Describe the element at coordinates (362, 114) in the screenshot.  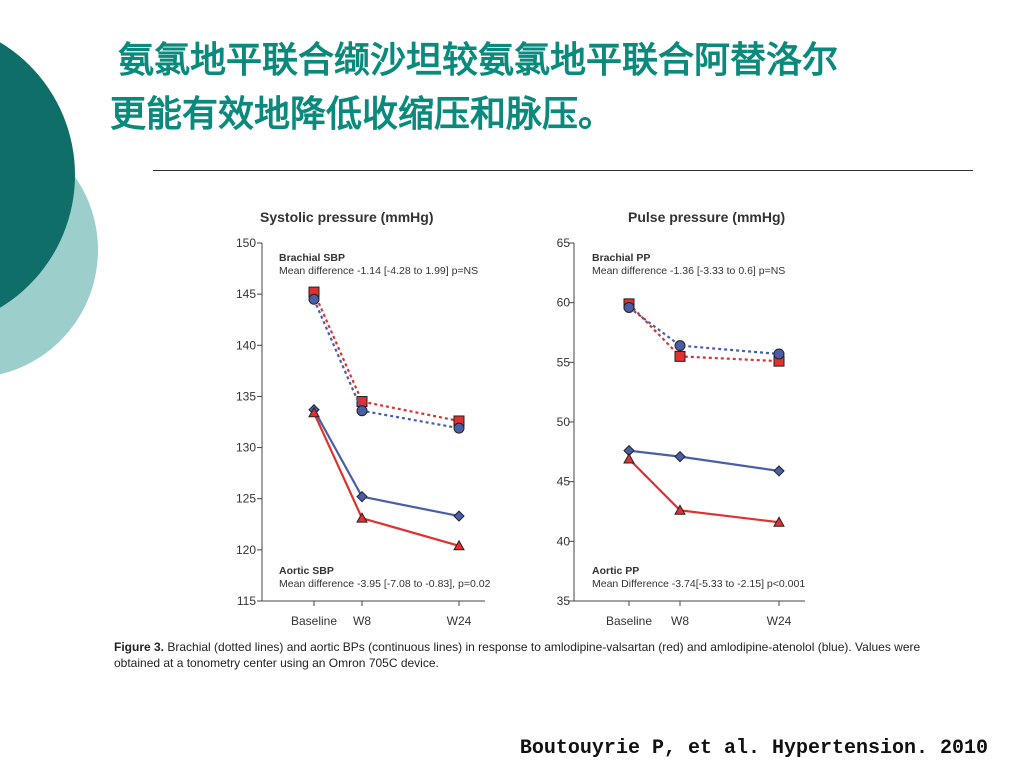
I see `slide-title-line2: 更能有效地降低收缩压和脉压。` at that location.